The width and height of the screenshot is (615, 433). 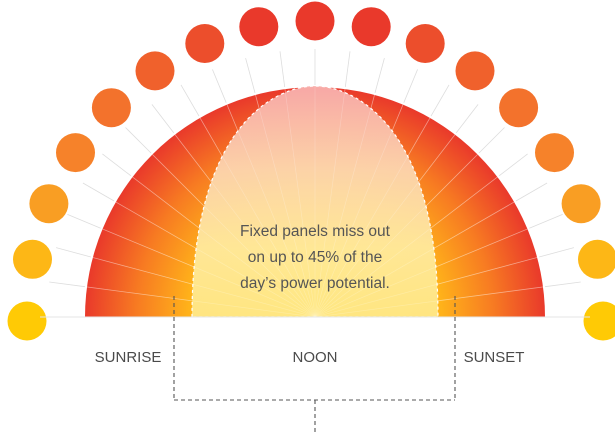 What do you see at coordinates (128, 357) in the screenshot?
I see `label-sunrise: SUNRISE` at bounding box center [128, 357].